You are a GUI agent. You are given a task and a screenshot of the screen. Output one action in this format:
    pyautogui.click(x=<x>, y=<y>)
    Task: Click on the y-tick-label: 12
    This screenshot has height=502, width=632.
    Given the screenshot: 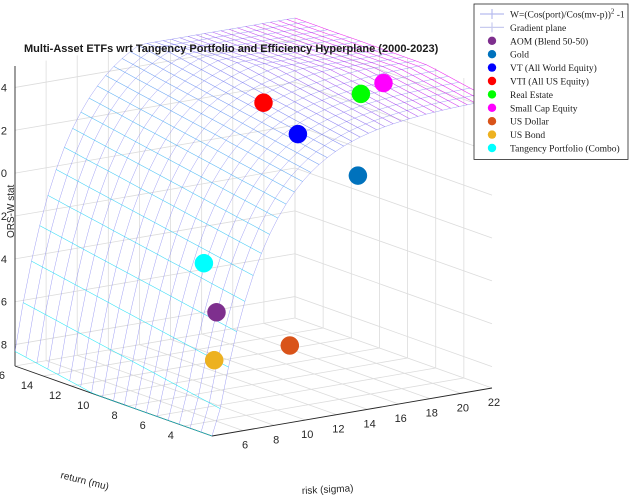 What is the action you would take?
    pyautogui.click(x=55, y=396)
    